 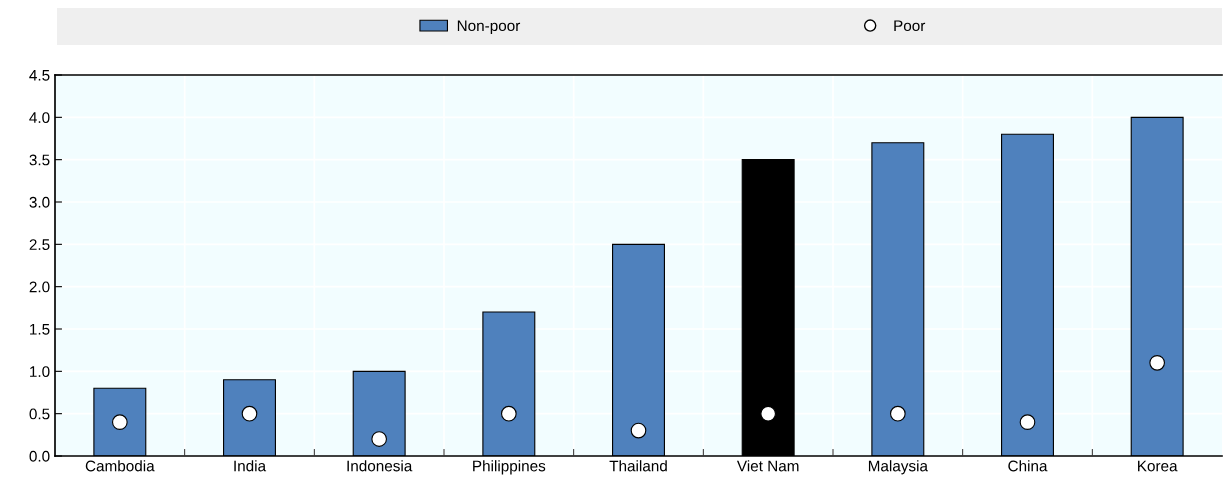 What do you see at coordinates (638, 466) in the screenshot?
I see `x-tick-label: Thailand` at bounding box center [638, 466].